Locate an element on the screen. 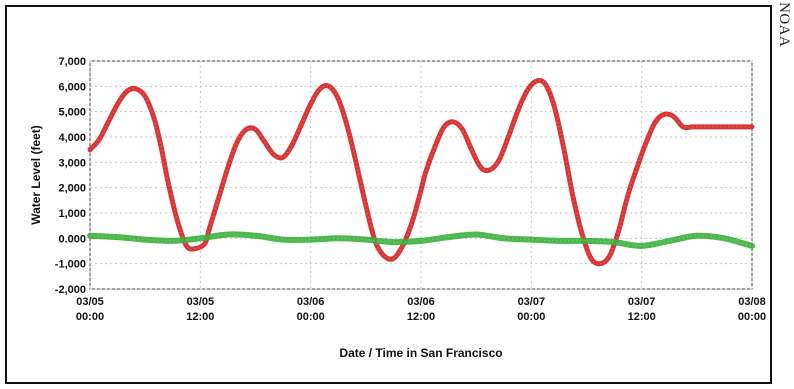 Image resolution: width=794 pixels, height=389 pixels. y-tick-label: -2,000 is located at coordinates (70, 290).